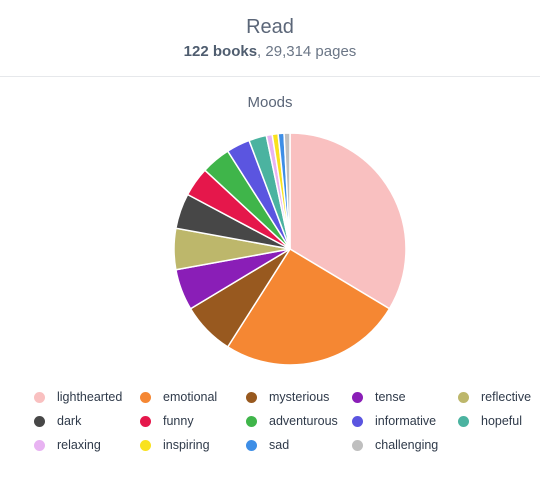  What do you see at coordinates (279, 445) in the screenshot?
I see `legend-label: sad` at bounding box center [279, 445].